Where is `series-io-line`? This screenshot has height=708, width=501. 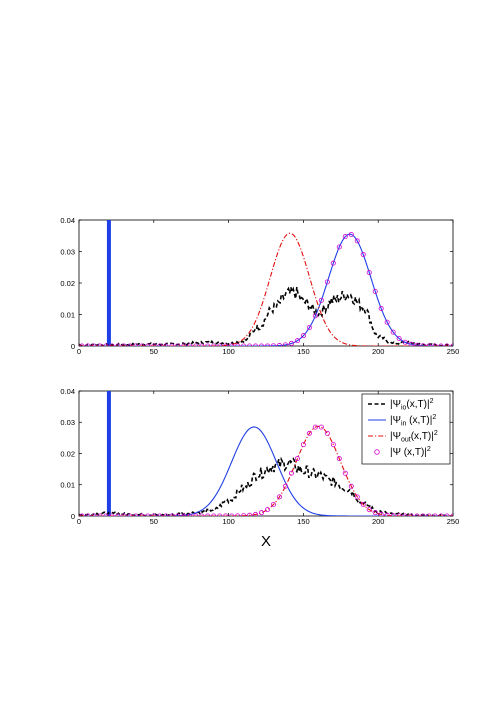
series-io-line is located at coordinates (266, 316).